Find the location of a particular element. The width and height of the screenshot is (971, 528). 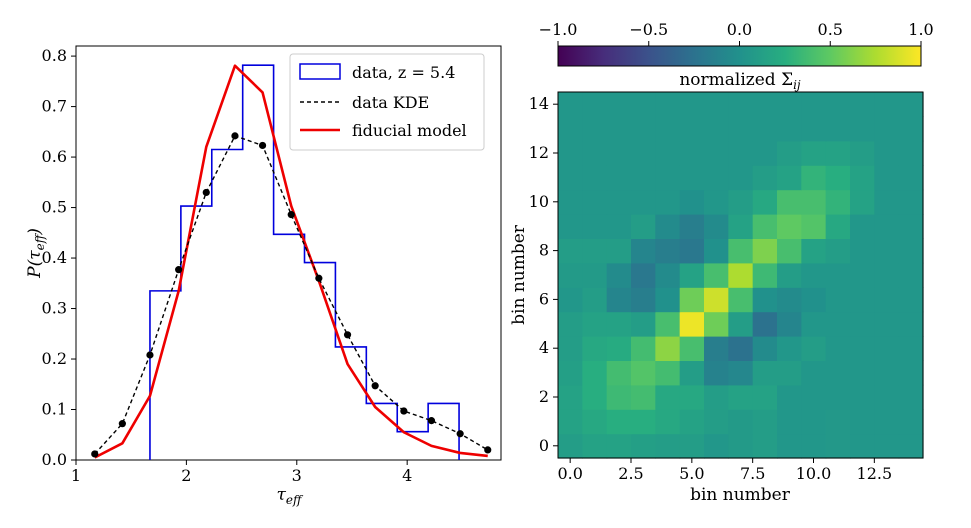

heatmap-y-axis-label: bin number is located at coordinates (519, 274).